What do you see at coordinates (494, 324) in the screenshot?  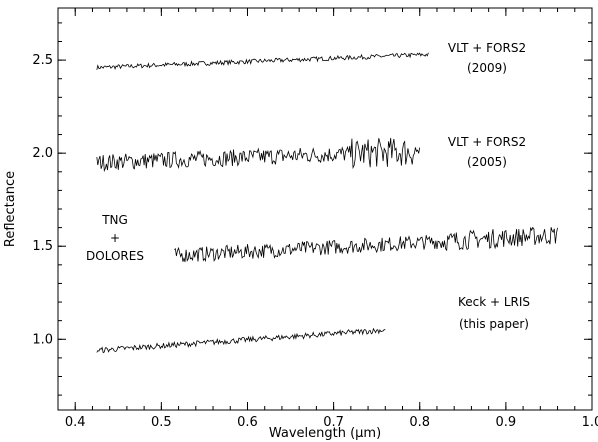 I see `spectrum-annotation: (this paper)` at bounding box center [494, 324].